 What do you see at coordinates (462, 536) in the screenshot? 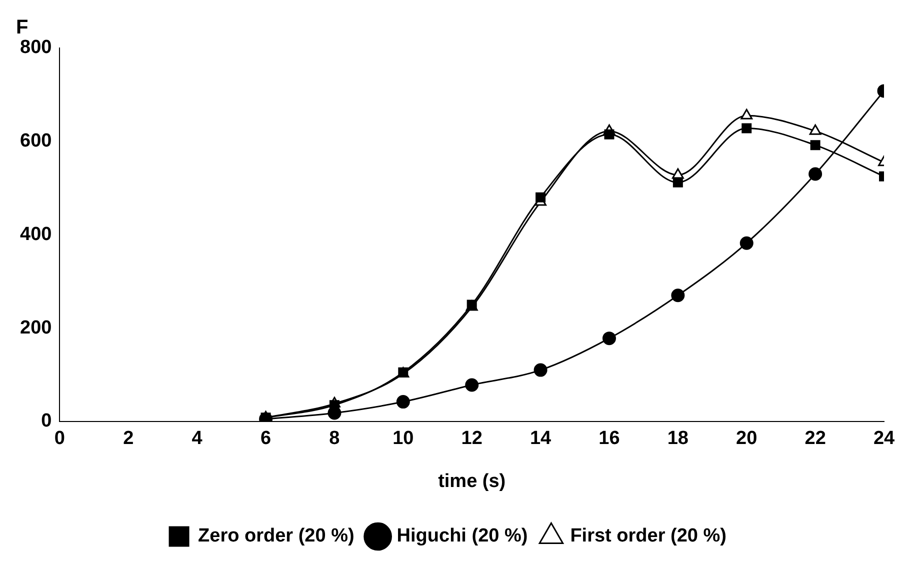
I see `legend-label: Higuchi (20 %)` at bounding box center [462, 536].